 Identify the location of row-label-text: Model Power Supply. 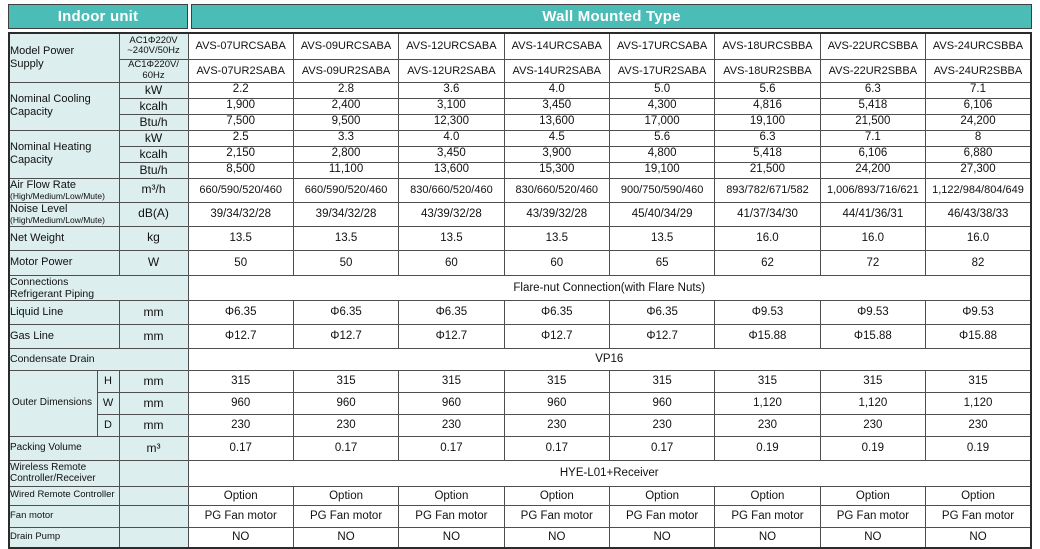
(42, 57).